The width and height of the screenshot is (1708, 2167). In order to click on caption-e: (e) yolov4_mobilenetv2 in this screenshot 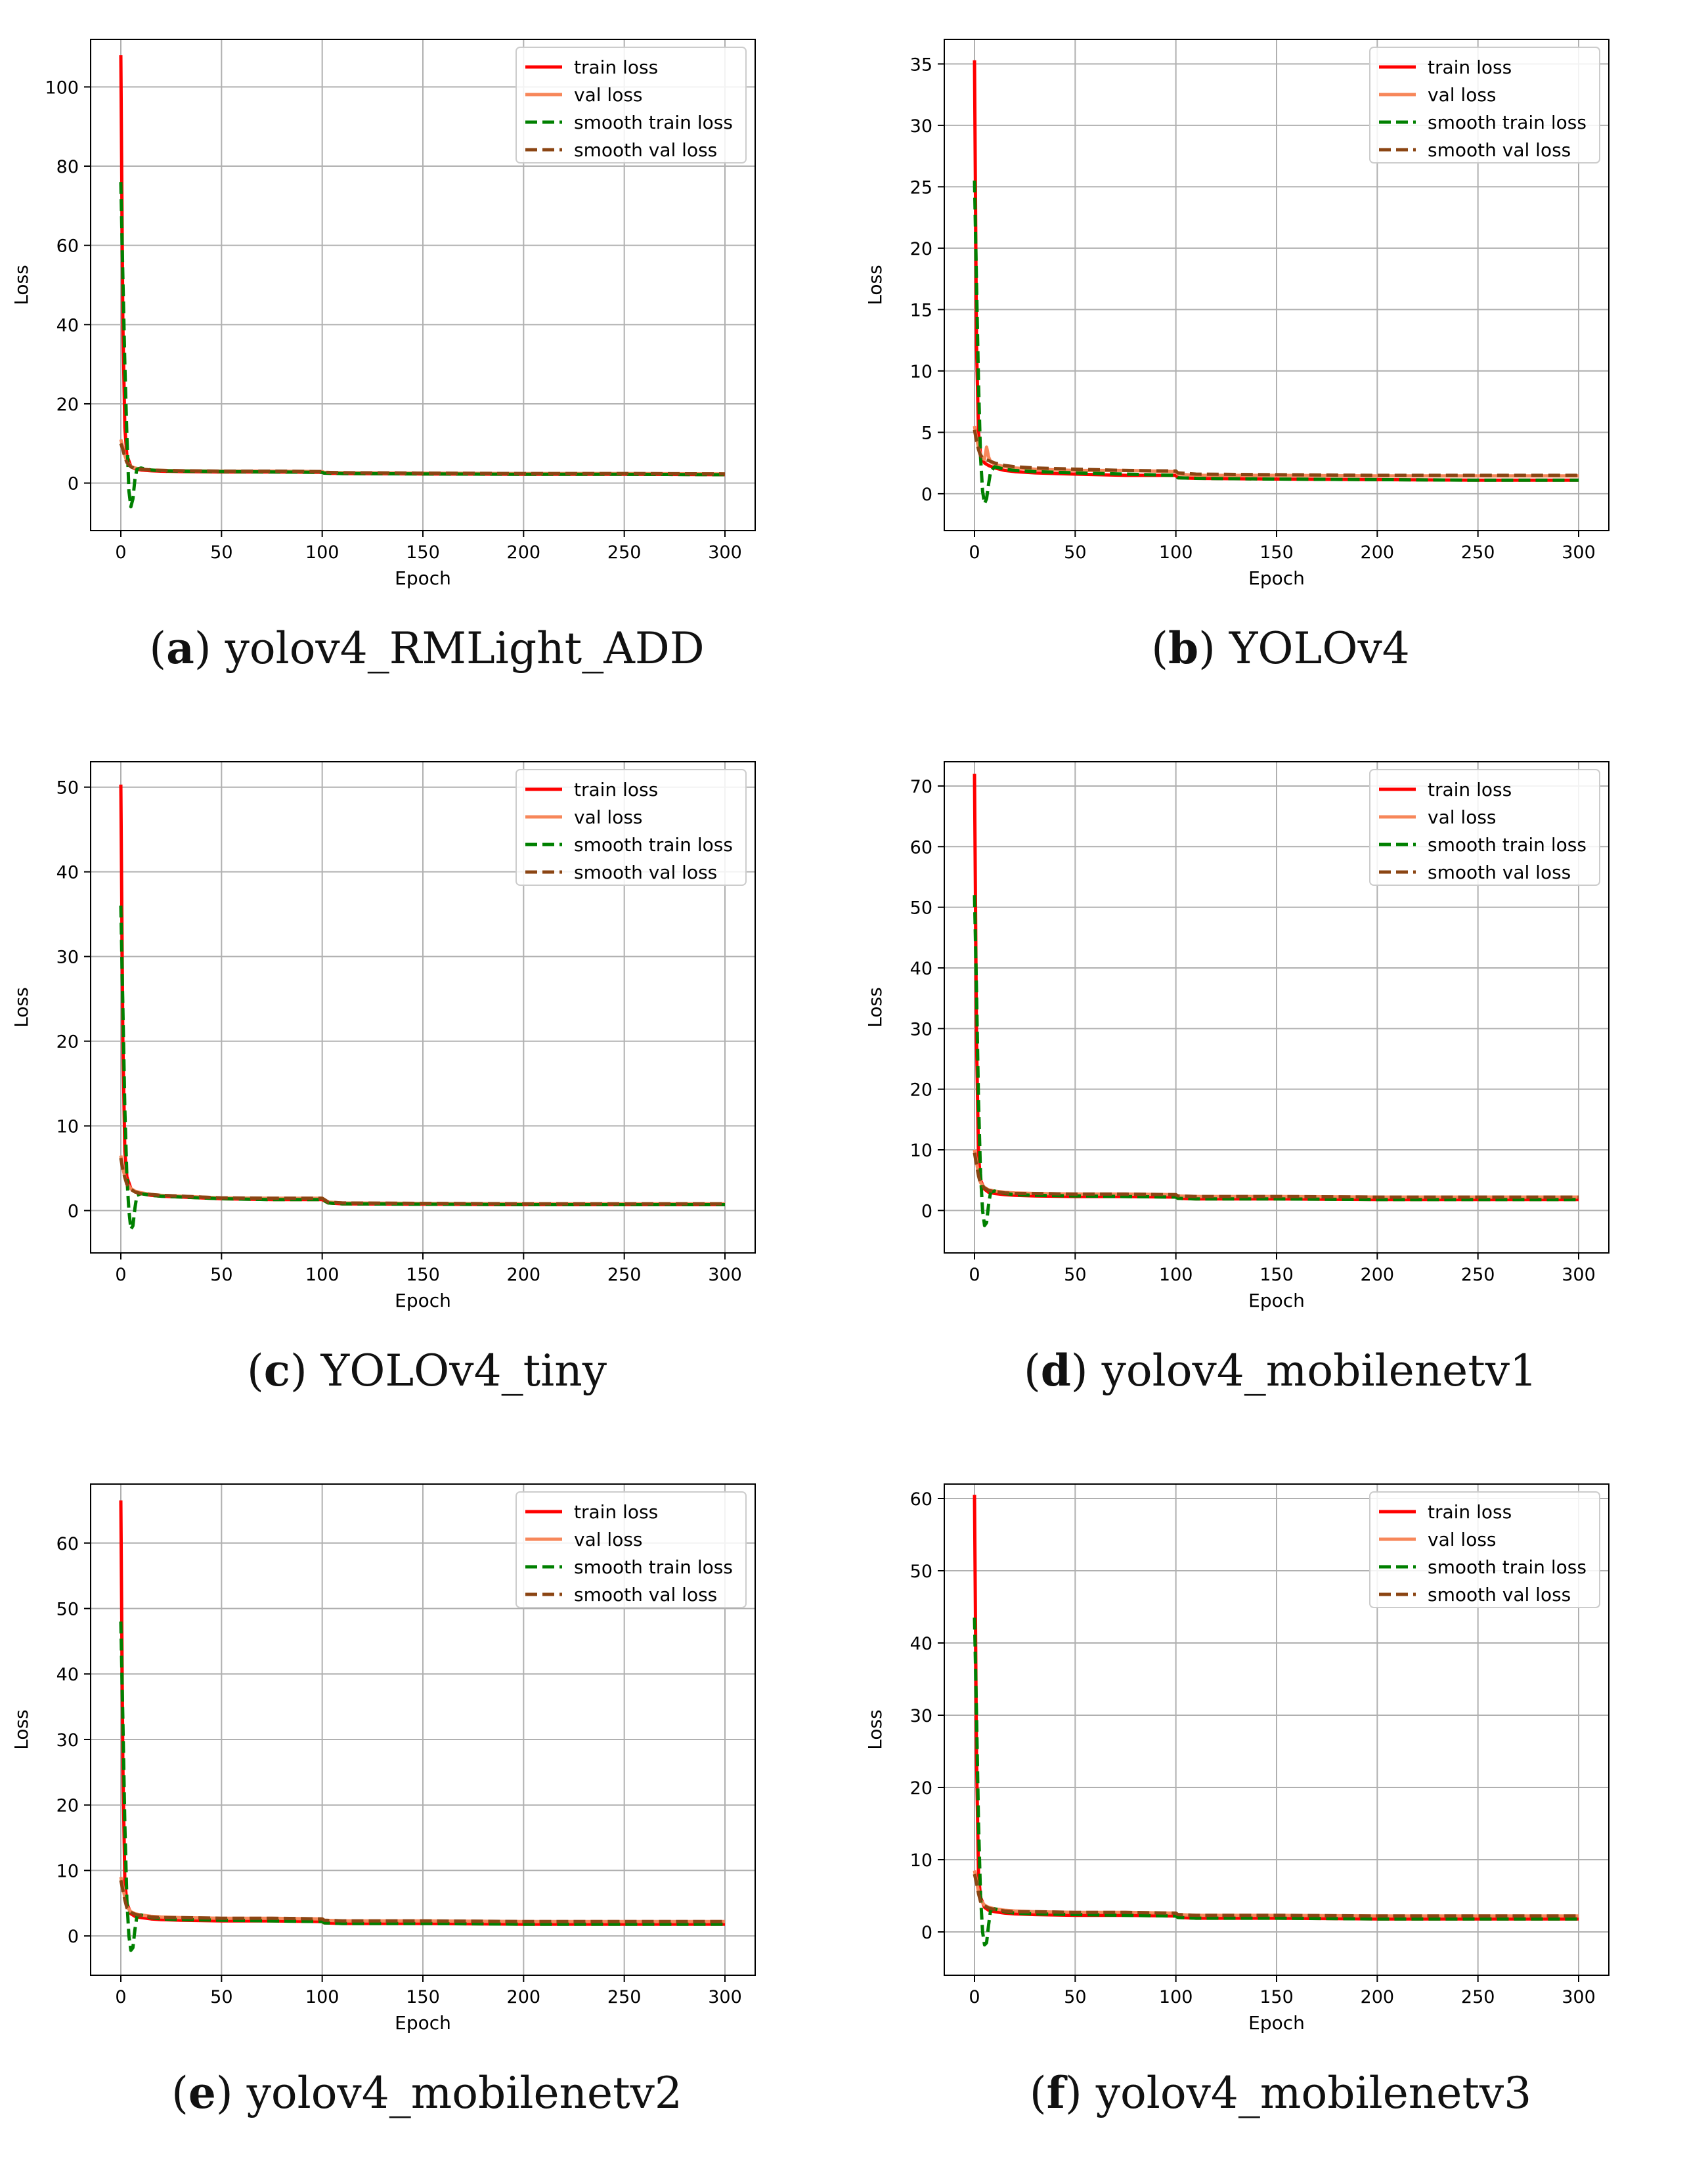, I will do `click(427, 2092)`.